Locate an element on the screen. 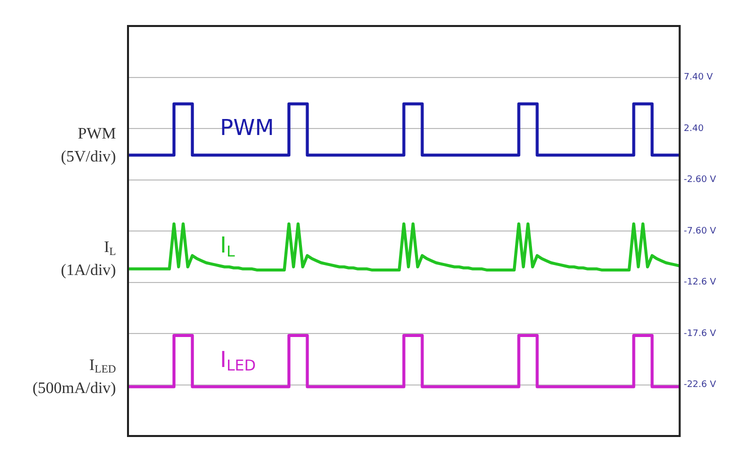 This screenshot has height=456, width=730. y-tick-label: 2.40 is located at coordinates (694, 129).